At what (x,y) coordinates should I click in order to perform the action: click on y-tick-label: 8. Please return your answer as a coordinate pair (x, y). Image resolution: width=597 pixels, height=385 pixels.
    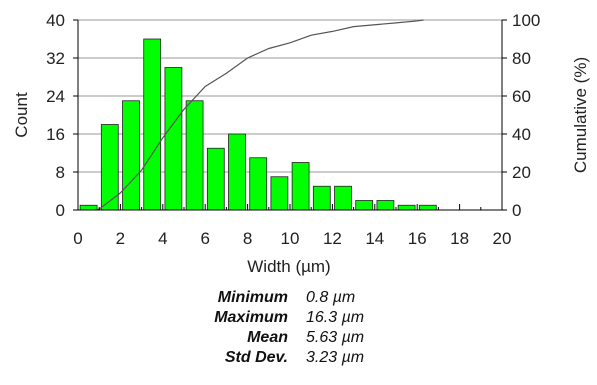
    Looking at the image, I should click on (60, 172).